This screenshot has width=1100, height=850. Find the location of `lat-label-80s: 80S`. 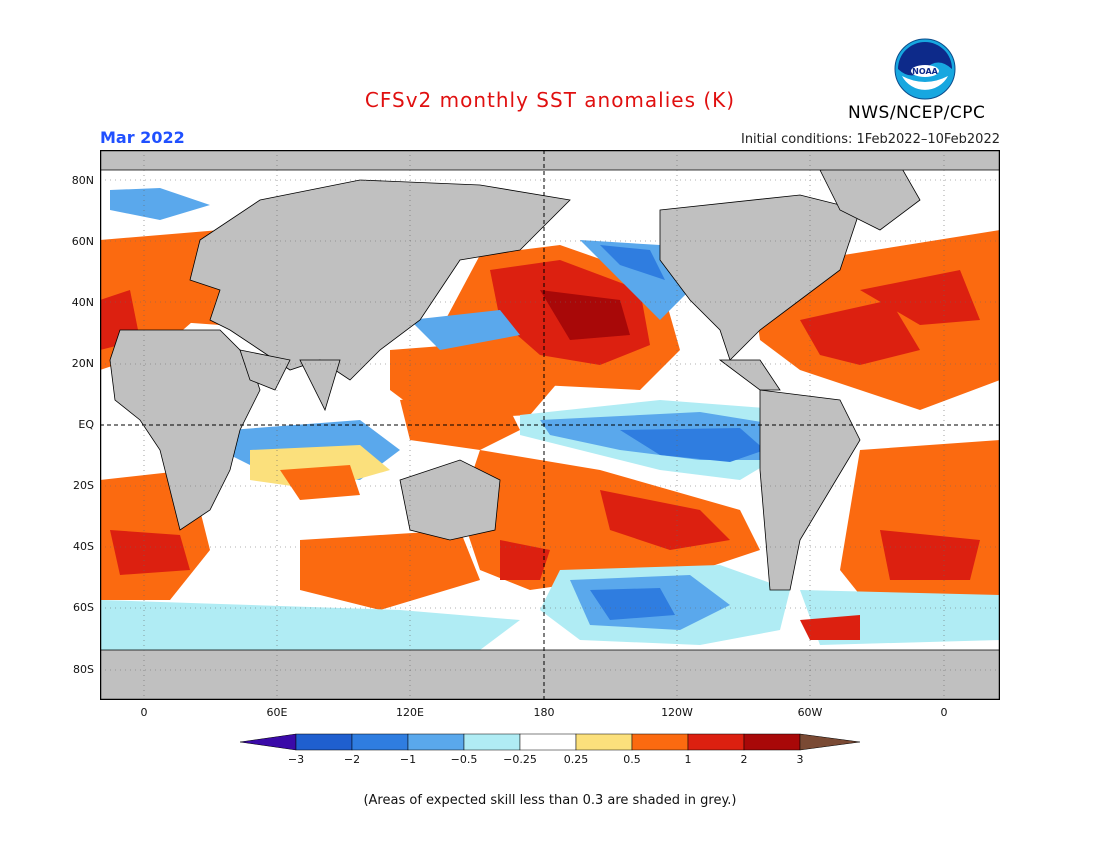

lat-label-80s: 80S is located at coordinates (83, 669).